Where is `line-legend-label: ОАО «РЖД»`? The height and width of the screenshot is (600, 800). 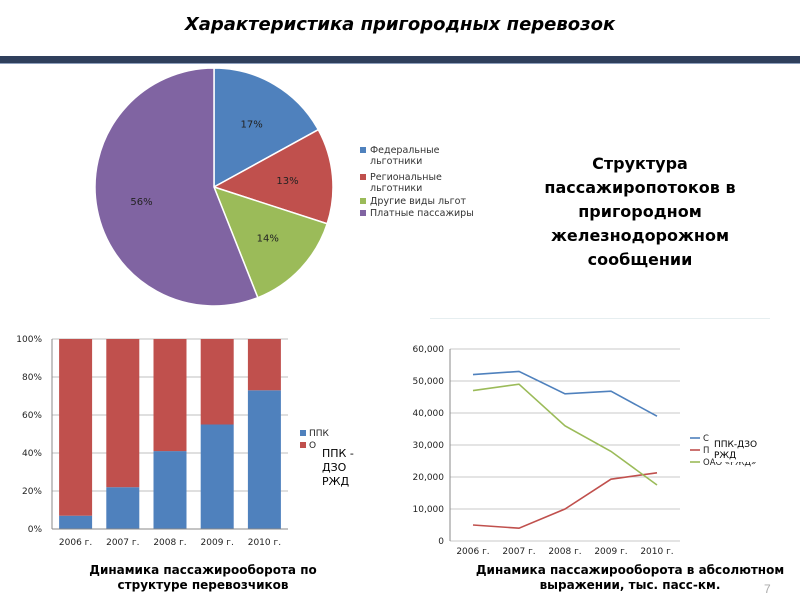
line-legend-label: ОАО «РЖД» is located at coordinates (729, 463).